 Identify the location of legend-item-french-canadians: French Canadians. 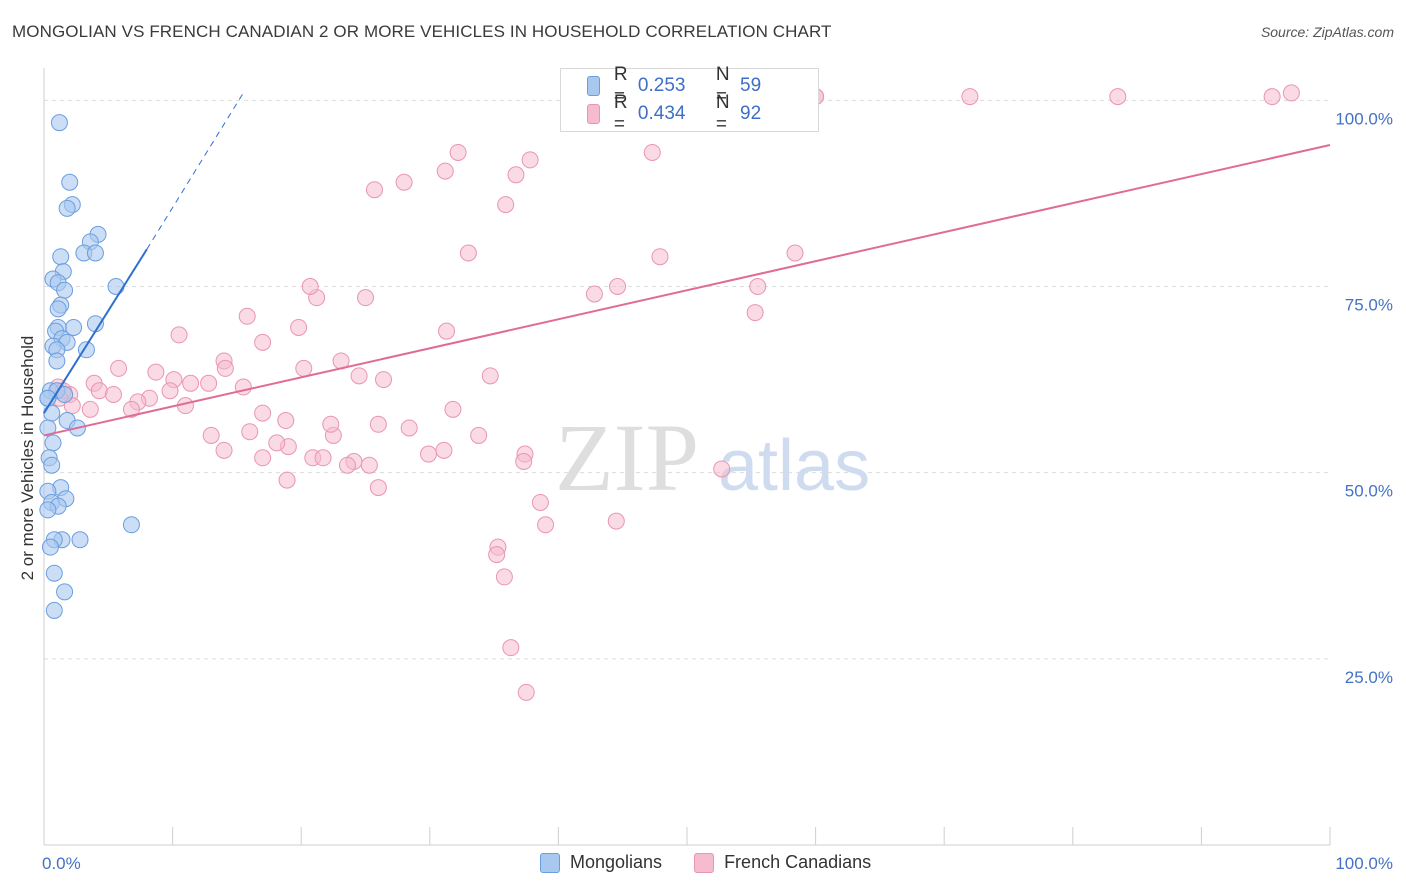
(782, 862).